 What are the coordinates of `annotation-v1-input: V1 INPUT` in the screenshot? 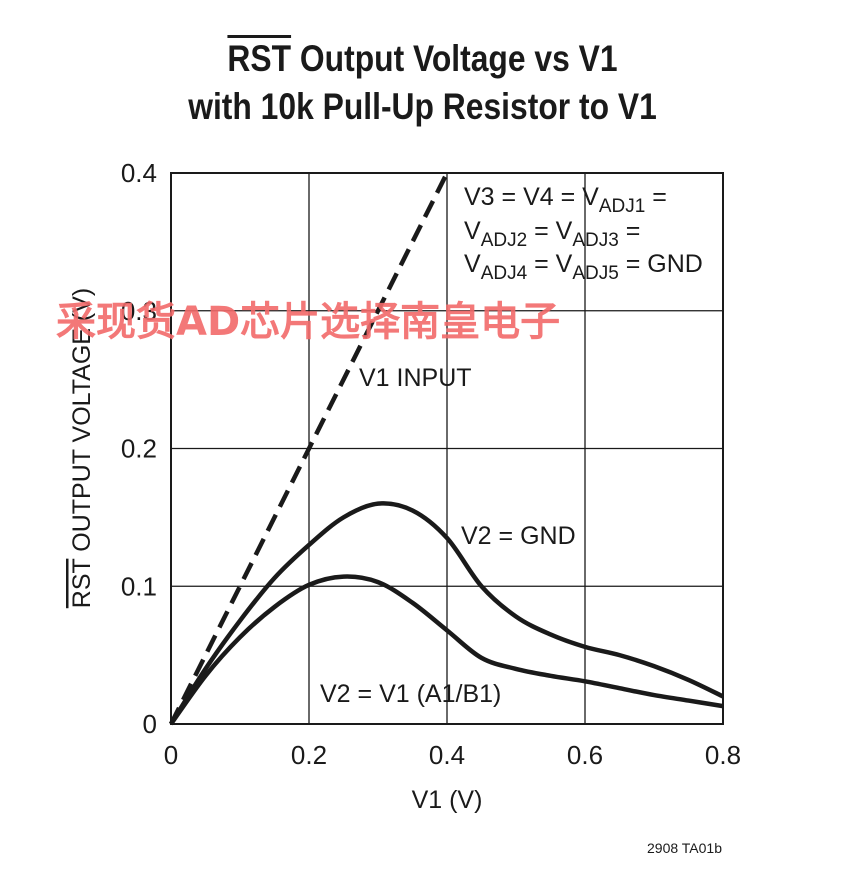 It's located at (415, 378).